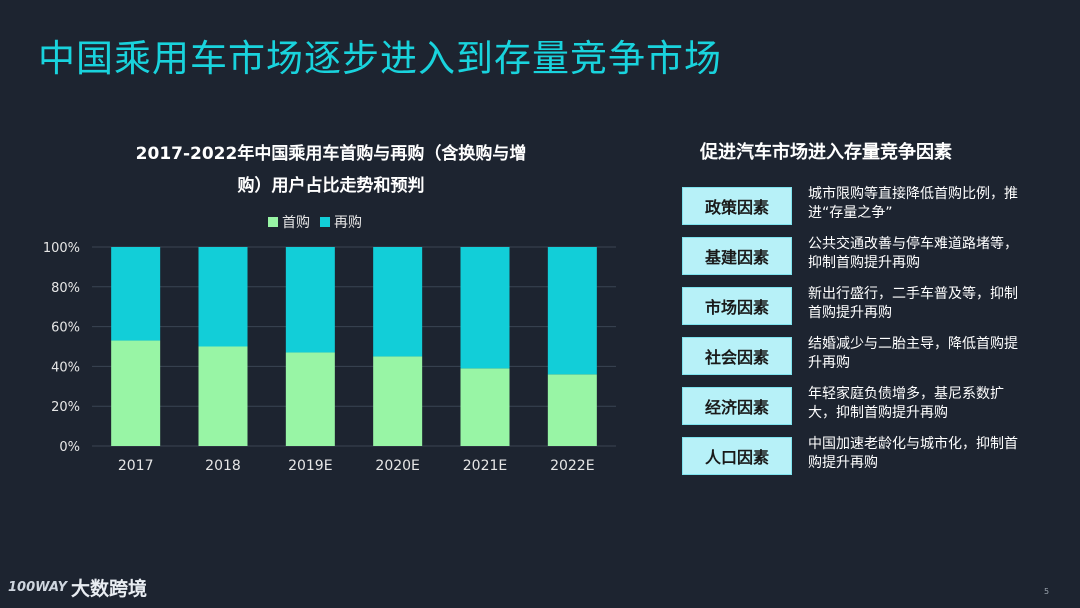 Image resolution: width=1080 pixels, height=608 pixels. What do you see at coordinates (737, 356) in the screenshot?
I see `factor-label-social: 社会因素` at bounding box center [737, 356].